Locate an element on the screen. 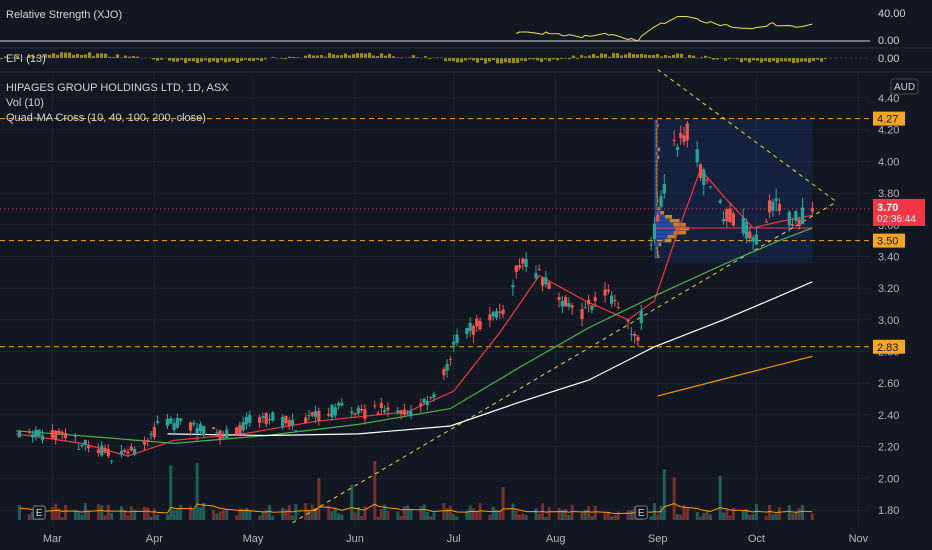  level-tag is located at coordinates (889, 240).